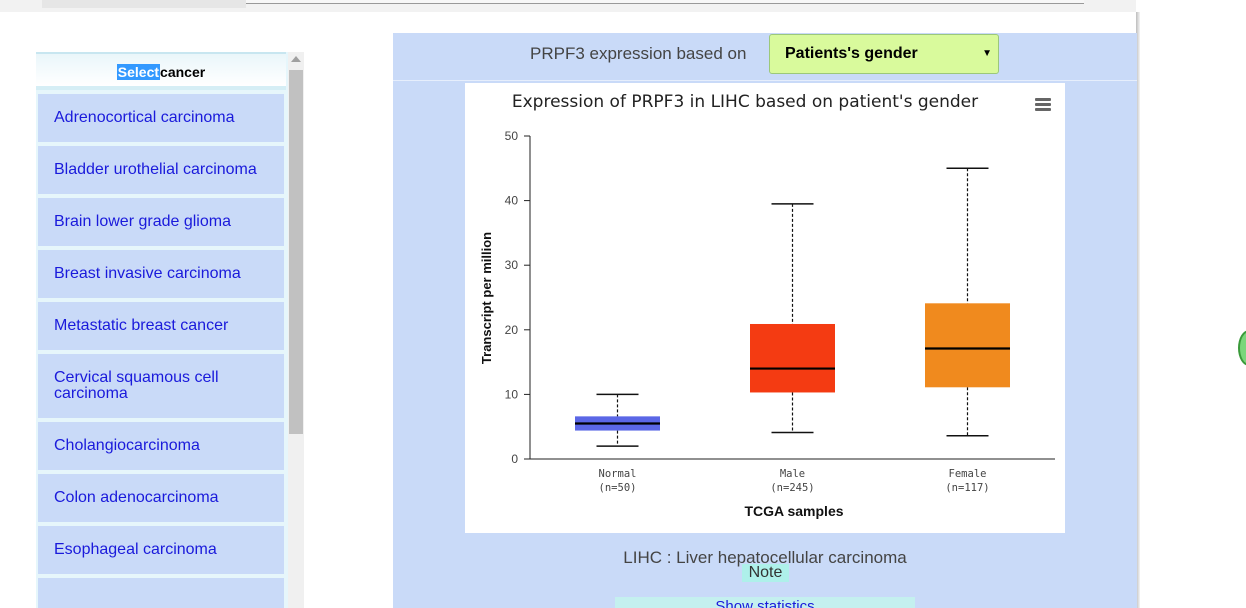 This screenshot has height=608, width=1246. What do you see at coordinates (1043, 105) in the screenshot?
I see `chart-menu-icon` at bounding box center [1043, 105].